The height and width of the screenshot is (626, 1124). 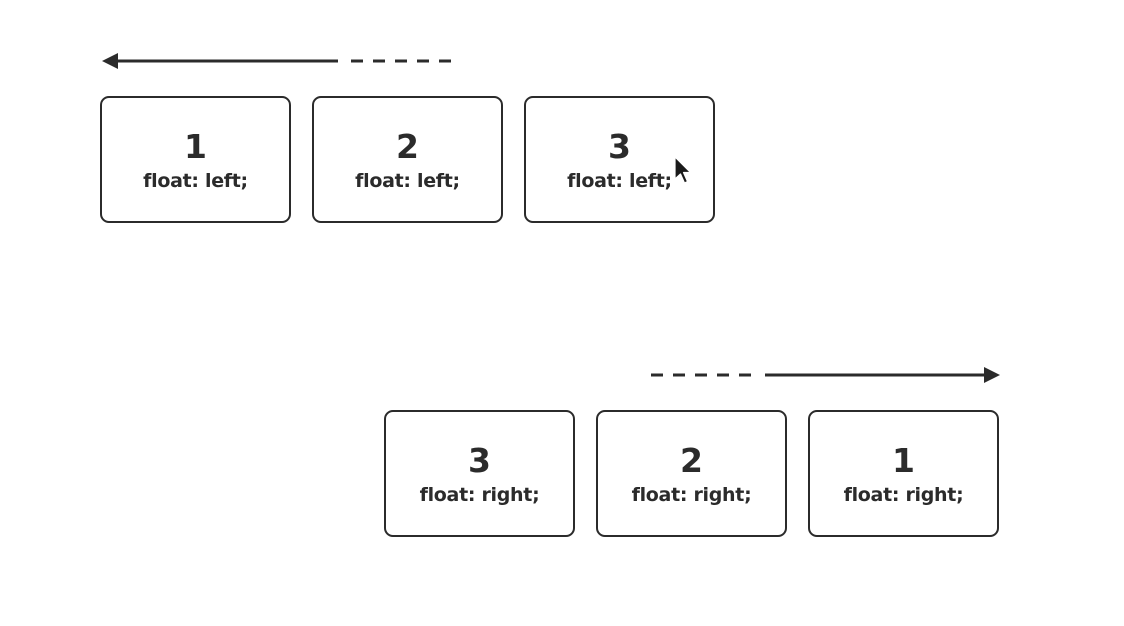 What do you see at coordinates (825, 375) in the screenshot?
I see `right-arrow` at bounding box center [825, 375].